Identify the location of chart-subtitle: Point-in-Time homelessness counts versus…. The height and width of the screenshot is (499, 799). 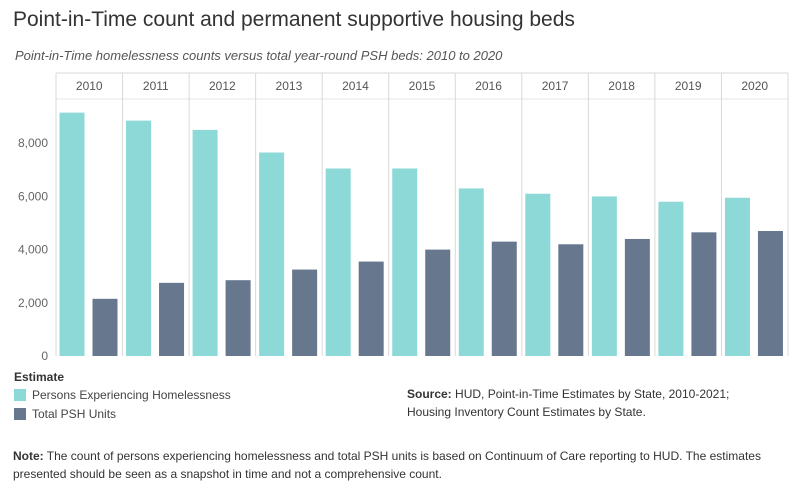
(259, 55).